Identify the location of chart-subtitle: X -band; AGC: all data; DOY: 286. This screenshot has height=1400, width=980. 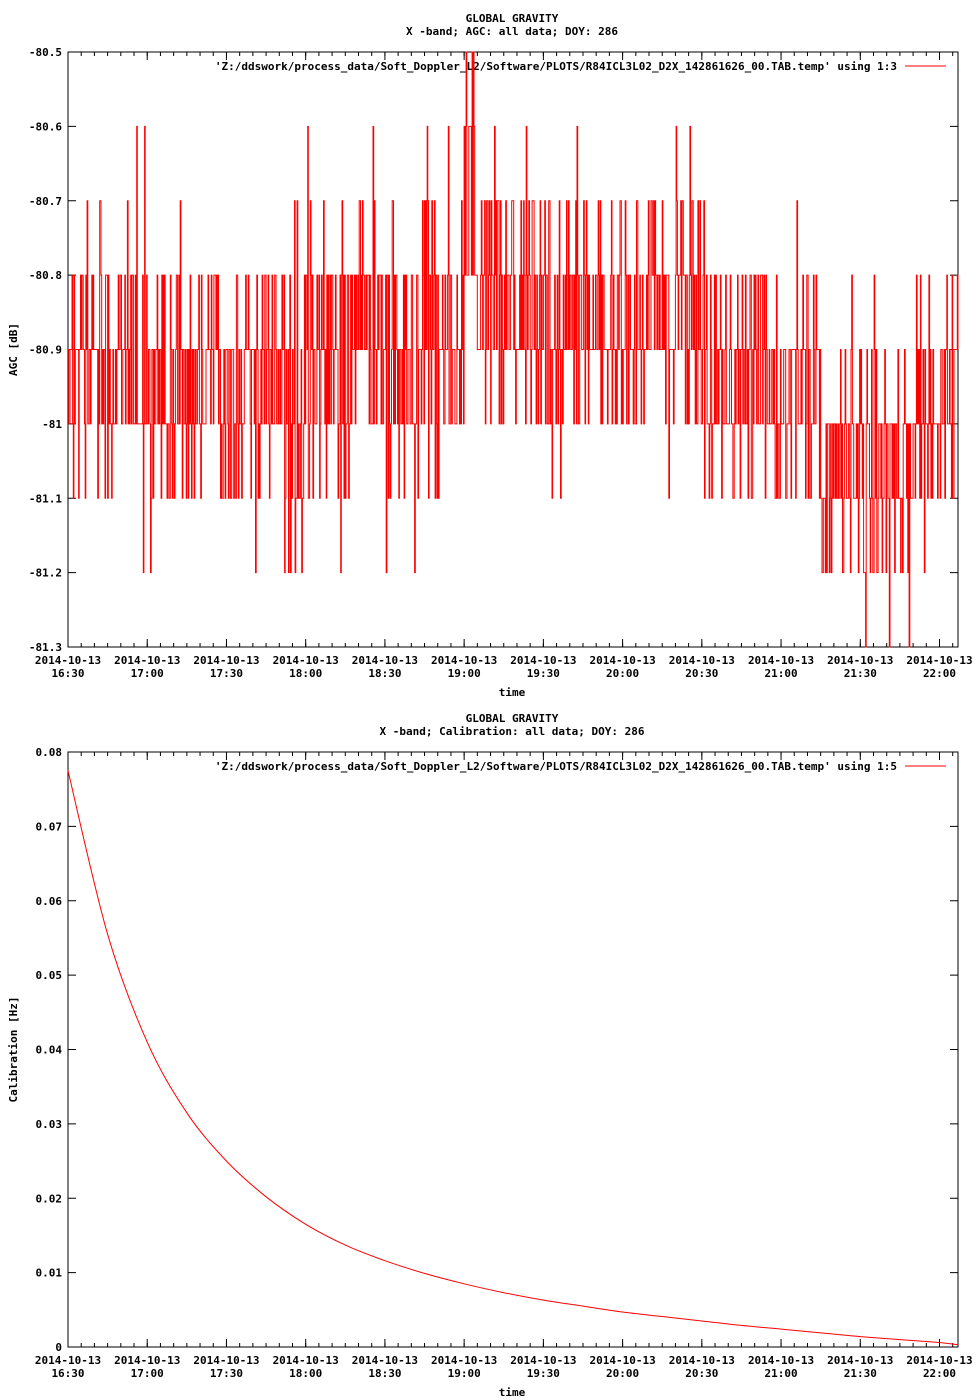
(512, 31).